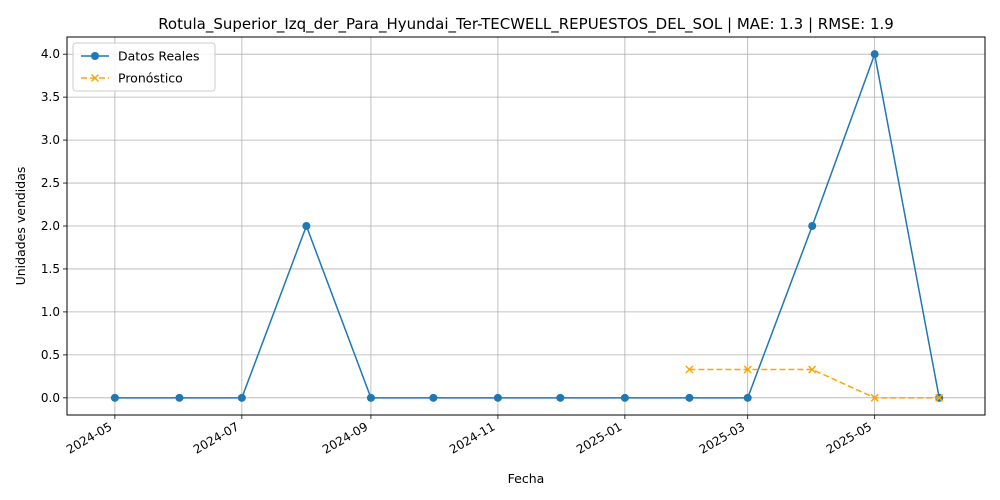 Image resolution: width=1000 pixels, height=500 pixels. I want to click on y-tick-label: 0.5, so click(50, 355).